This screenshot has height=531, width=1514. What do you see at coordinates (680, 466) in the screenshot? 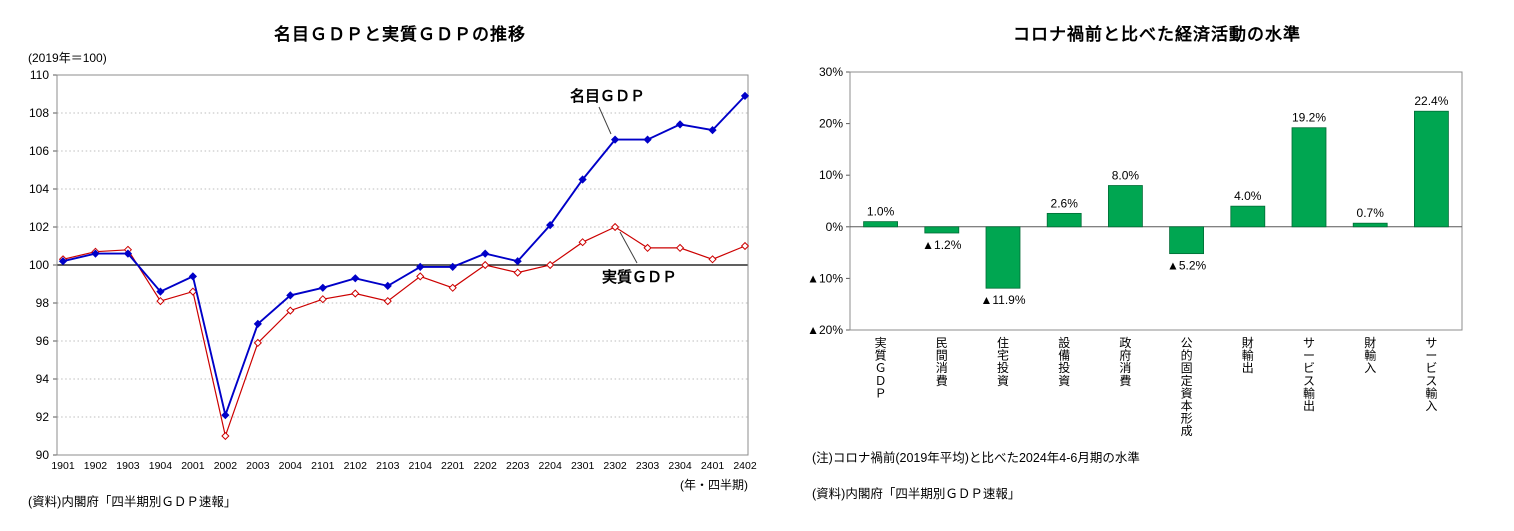
I see `x-tick-label: 2304` at bounding box center [680, 466].